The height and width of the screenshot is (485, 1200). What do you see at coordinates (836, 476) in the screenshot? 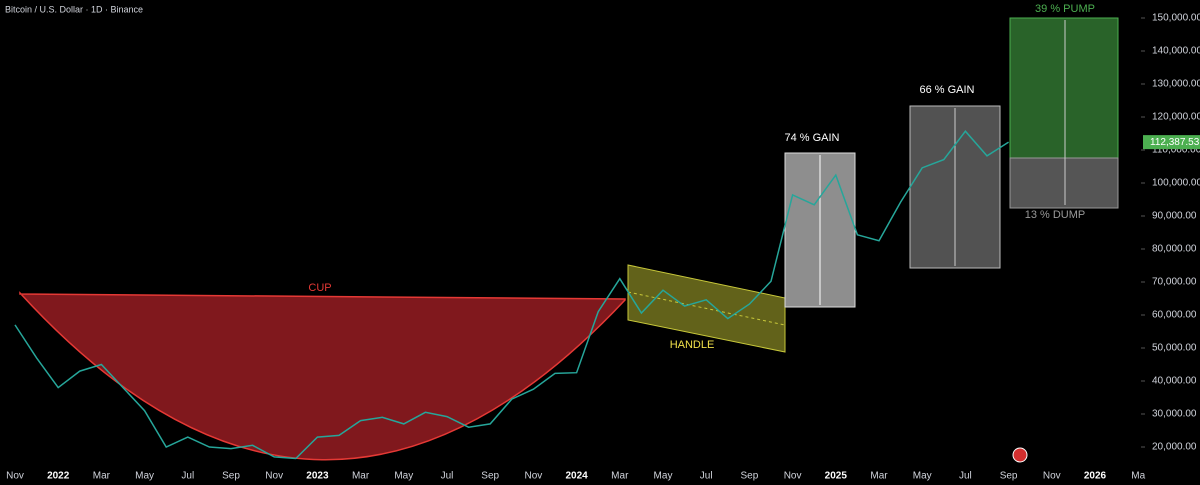
I see `x-tick-label: 2025` at bounding box center [836, 476].